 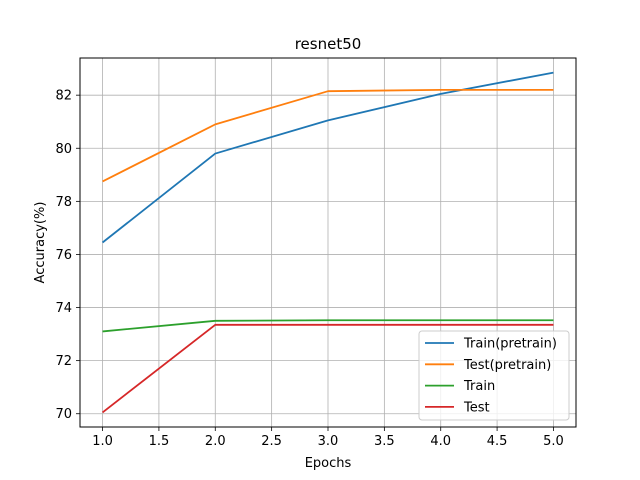 What do you see at coordinates (63, 414) in the screenshot?
I see `y-tick-label: 70` at bounding box center [63, 414].